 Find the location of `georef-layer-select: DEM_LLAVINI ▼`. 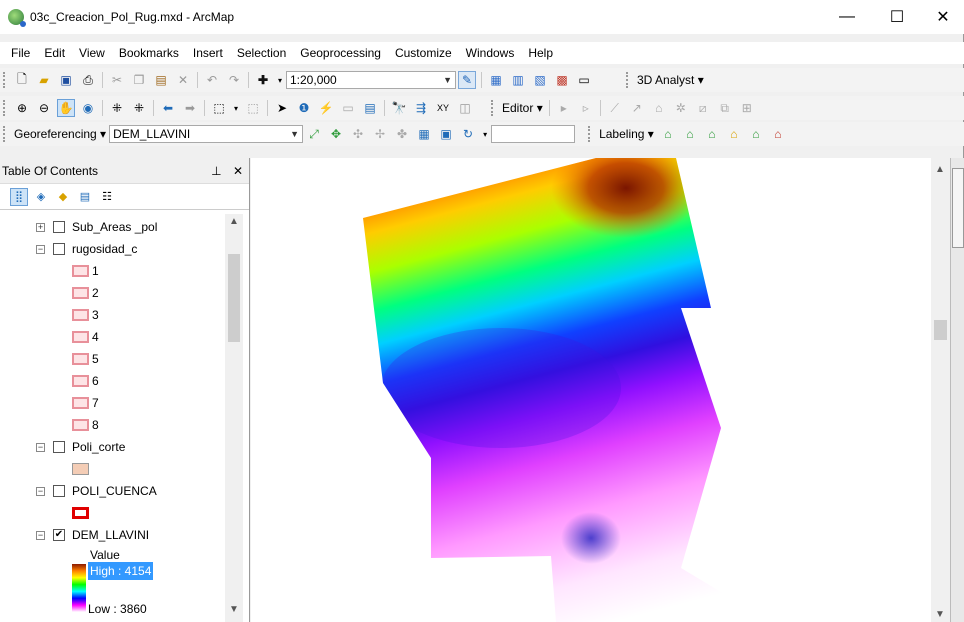

georef-layer-select: DEM_LLAVINI ▼ is located at coordinates (206, 134).